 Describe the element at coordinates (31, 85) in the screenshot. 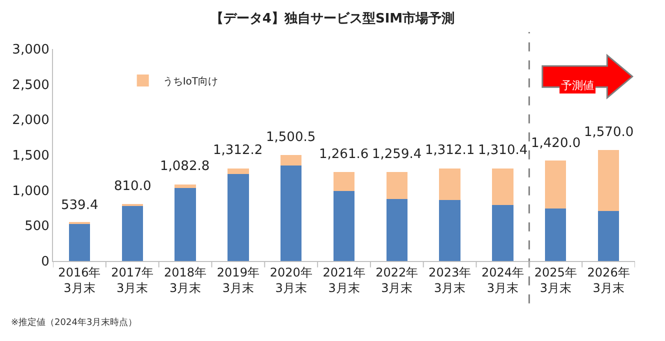

I see `y-tick-label: 2,500` at that location.